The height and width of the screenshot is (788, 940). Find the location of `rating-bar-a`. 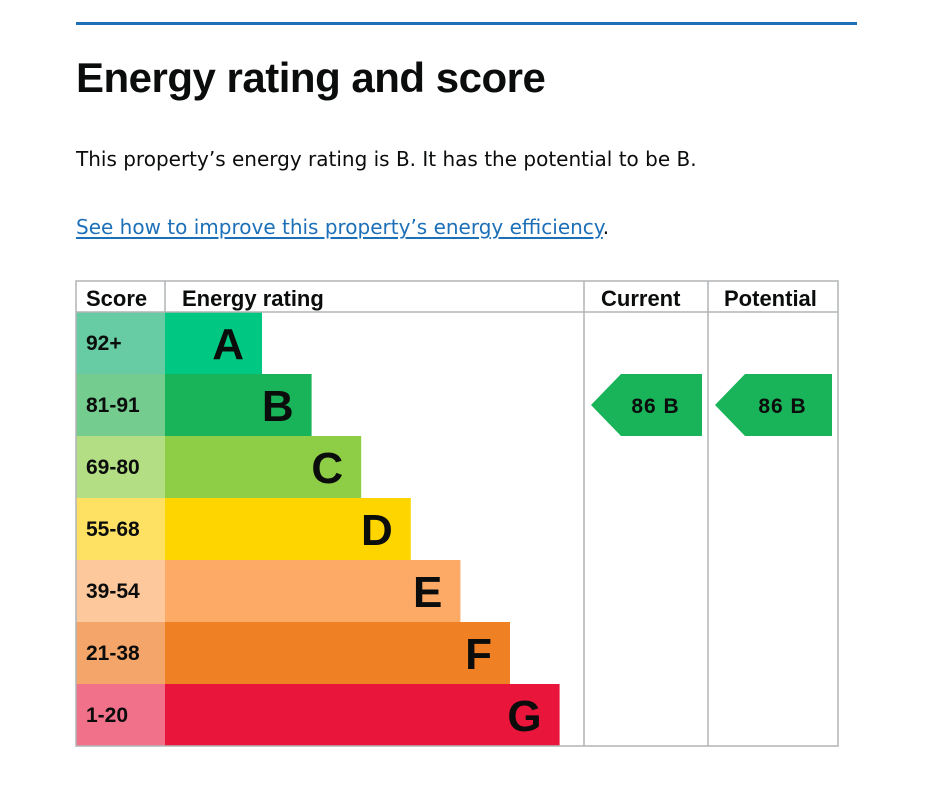

rating-bar-a is located at coordinates (213, 343).